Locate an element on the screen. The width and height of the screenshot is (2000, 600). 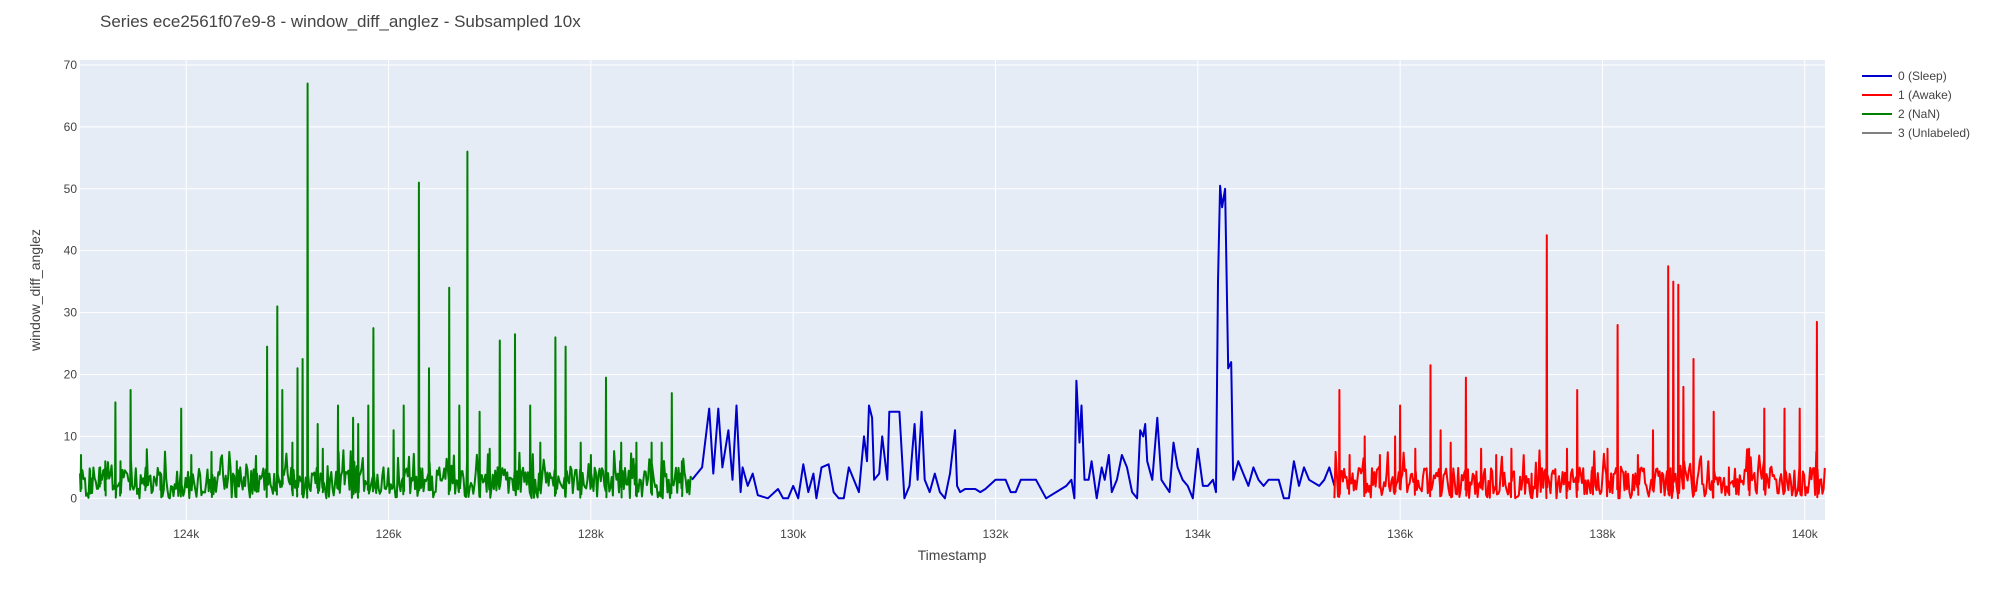
x-tick-label: 134k is located at coordinates (1198, 534).